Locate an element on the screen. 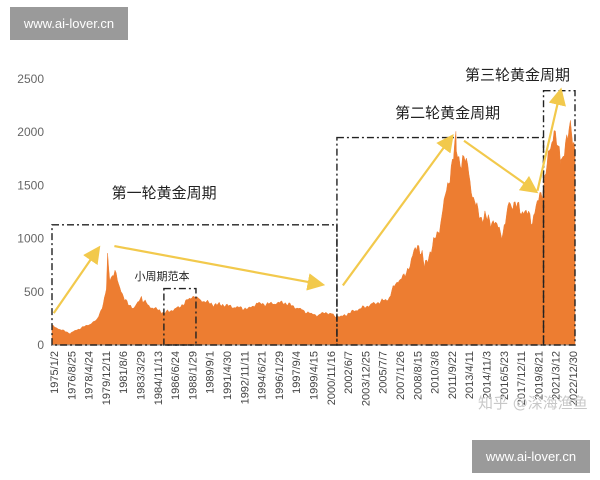 This screenshot has width=600, height=480. x-tick-label: 1988/1/29 is located at coordinates (193, 375).